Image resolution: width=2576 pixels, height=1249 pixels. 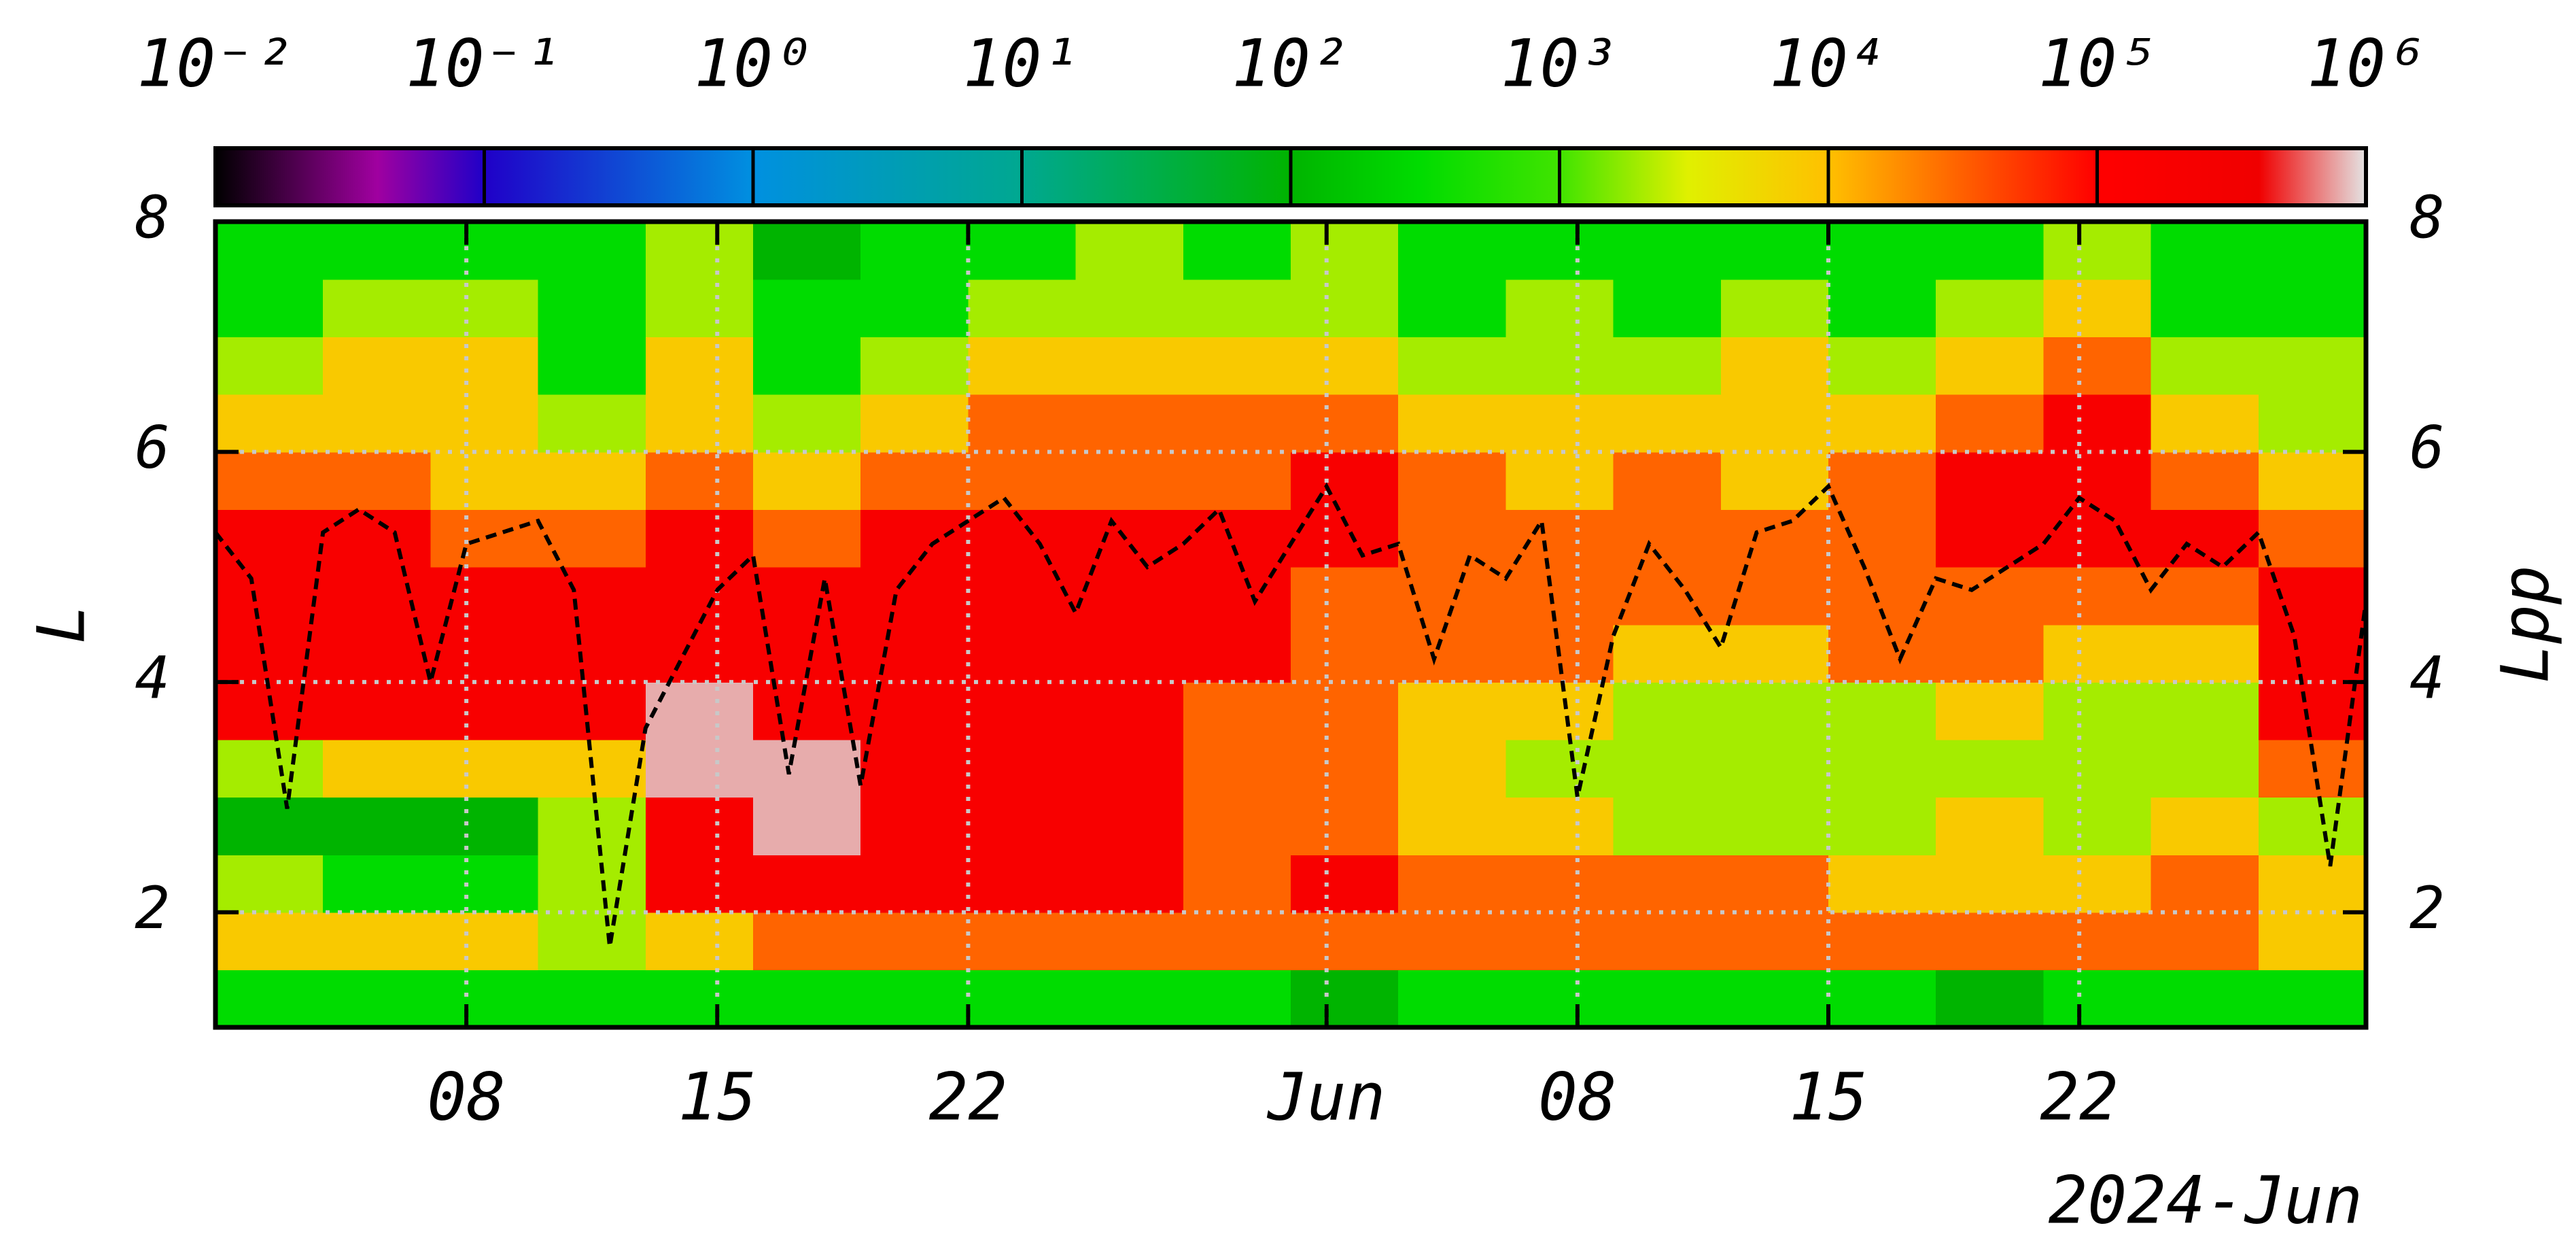 I want to click on y2-tick-label: 6, so click(x=2427, y=448).